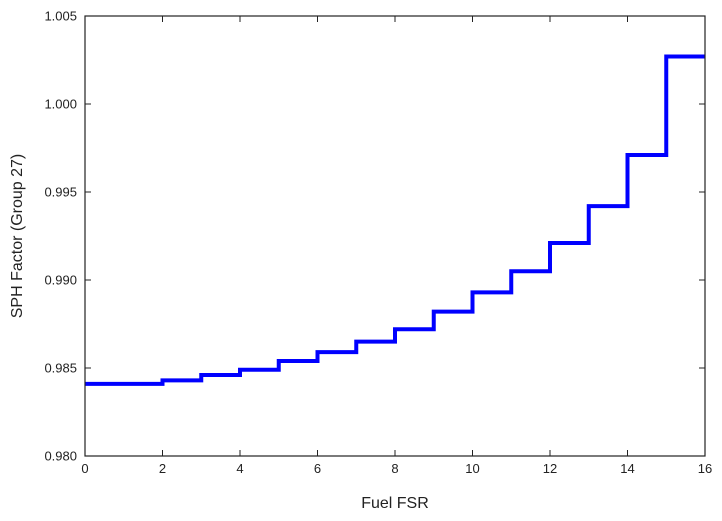 The image size is (722, 521). What do you see at coordinates (60, 16) in the screenshot?
I see `y-tick-label: 1.005` at bounding box center [60, 16].